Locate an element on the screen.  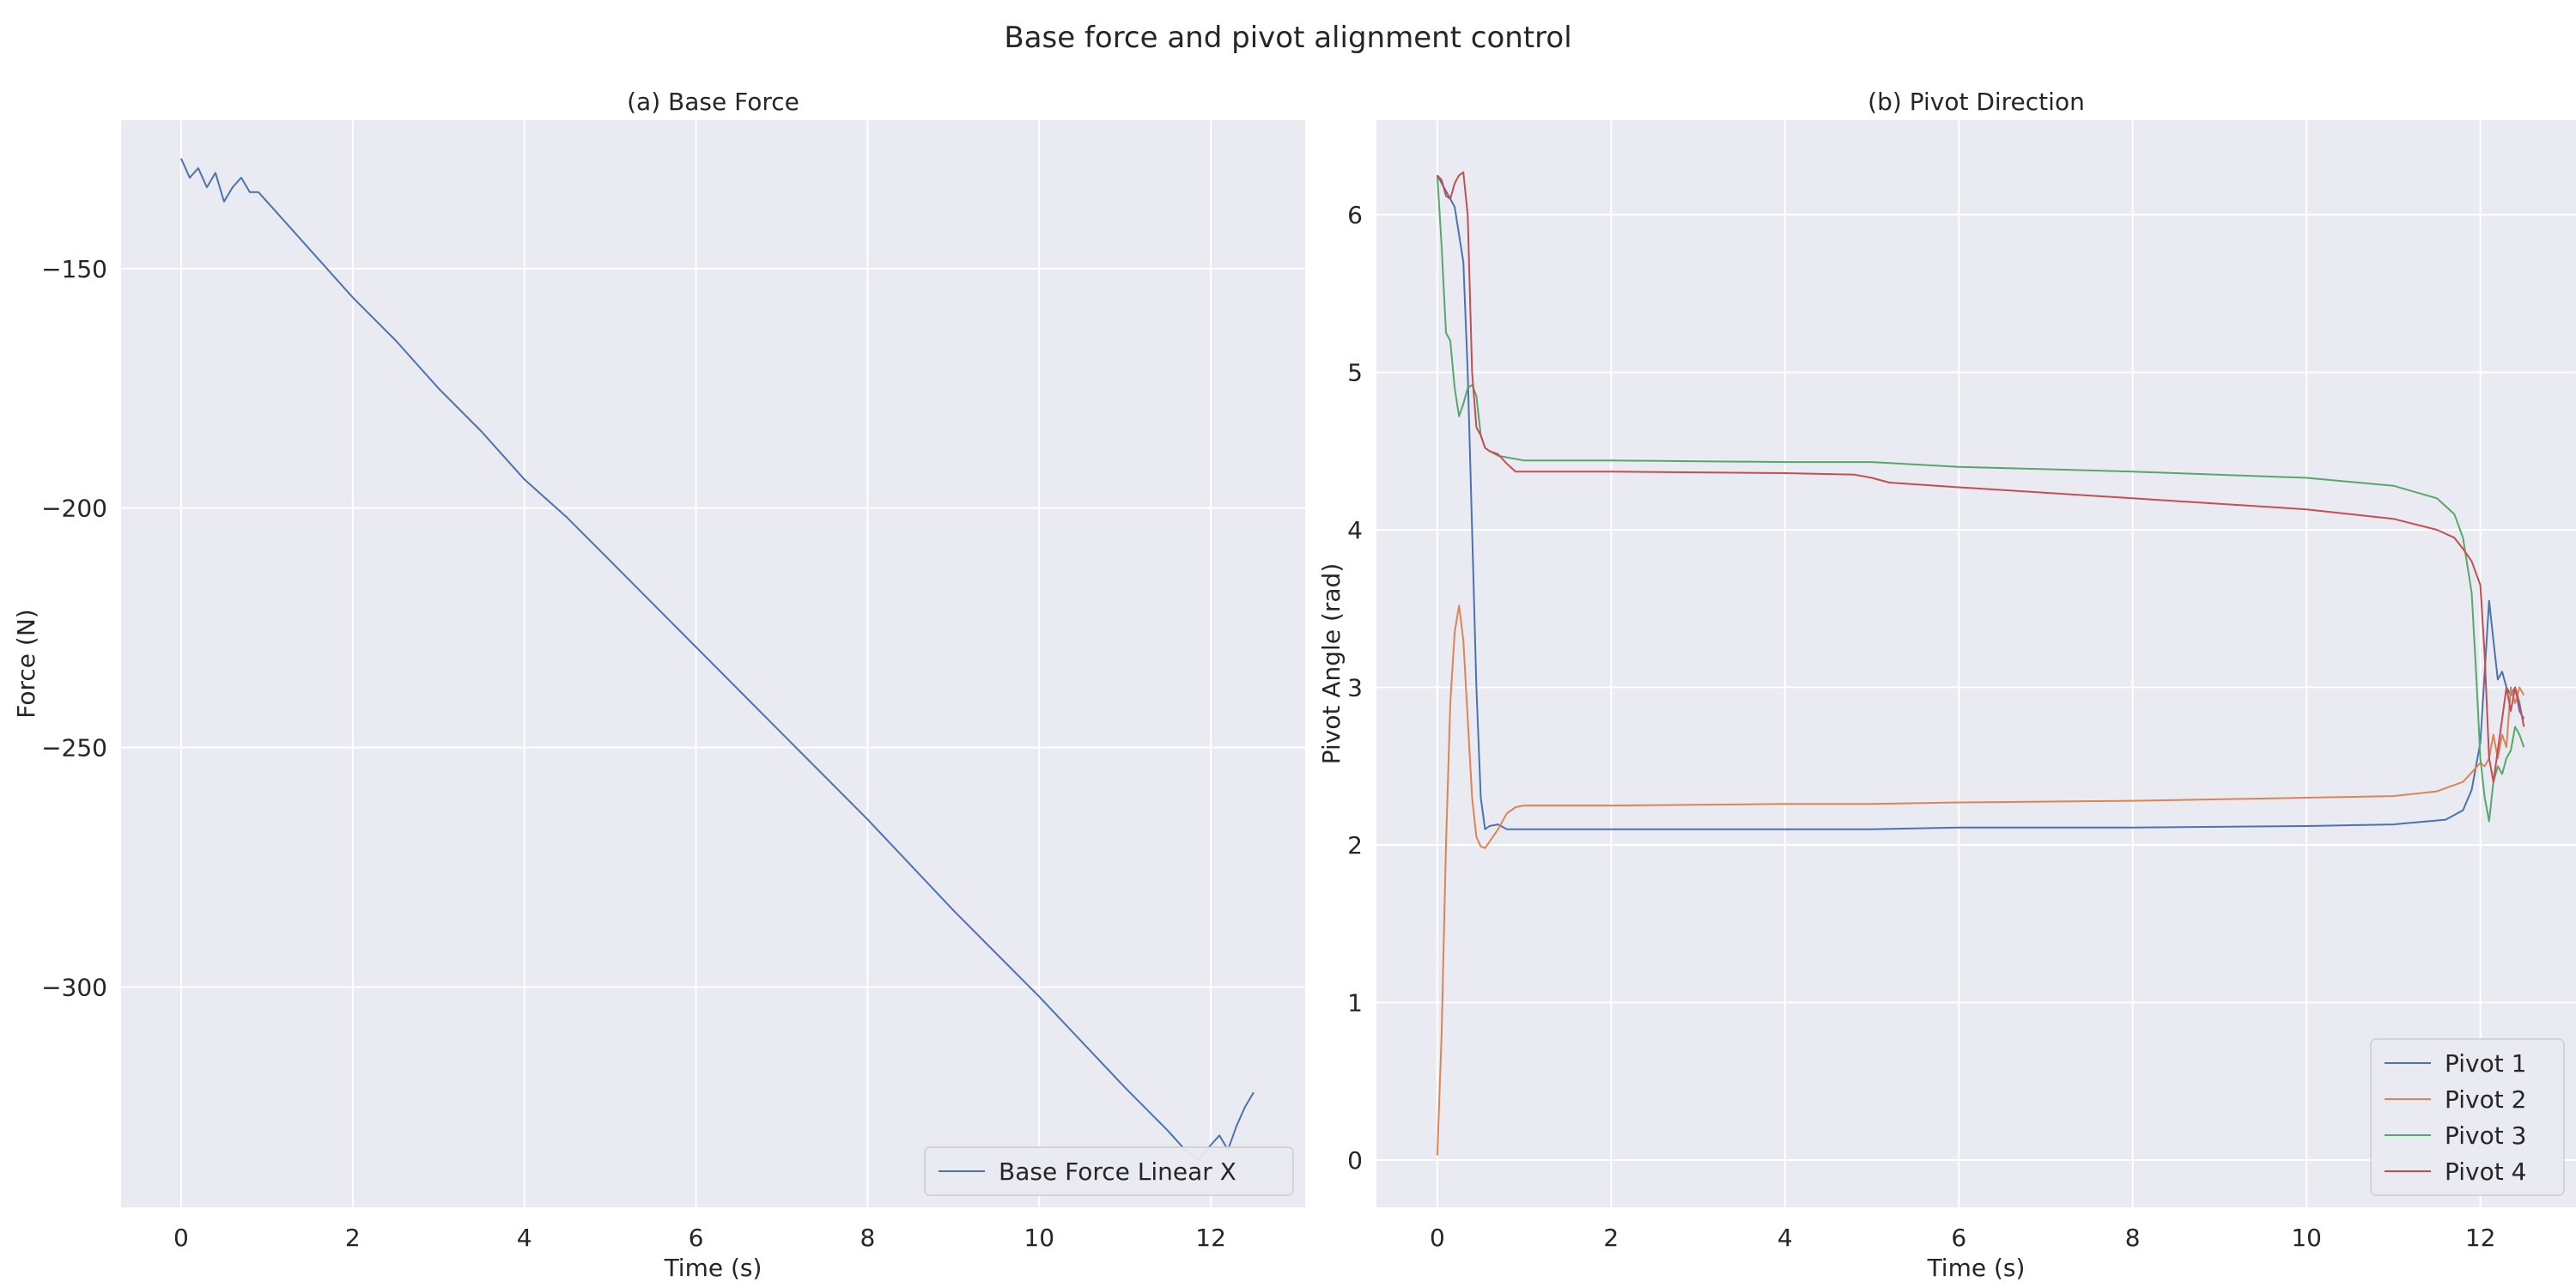
panel-1-y-tick-label: −250 is located at coordinates (74, 748).